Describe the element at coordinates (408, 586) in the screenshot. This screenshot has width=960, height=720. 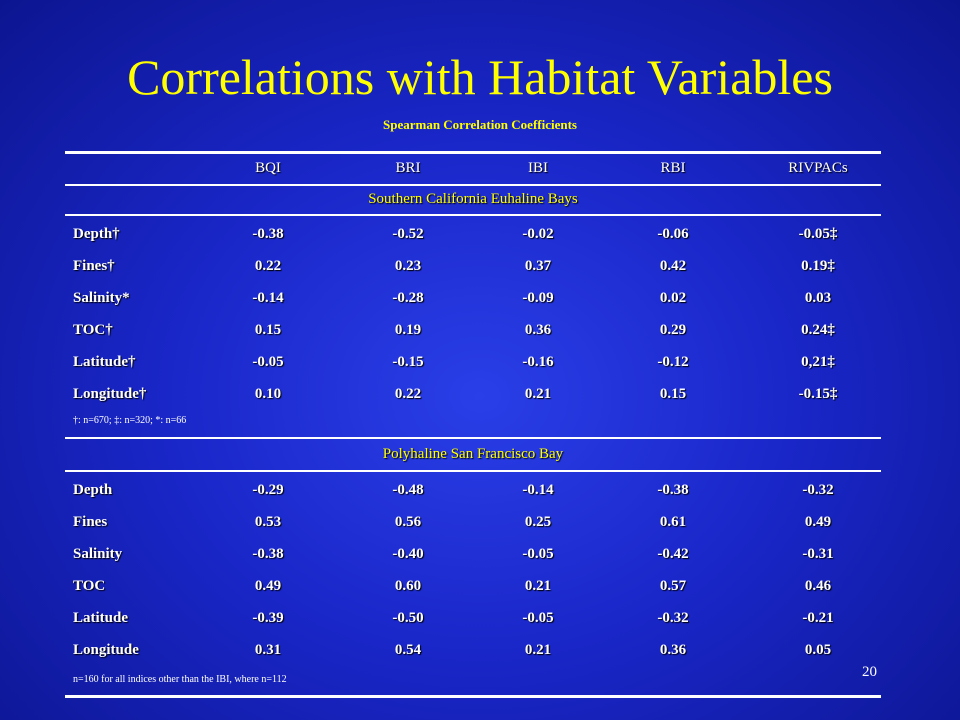
I see `cell-value: 0.60` at that location.